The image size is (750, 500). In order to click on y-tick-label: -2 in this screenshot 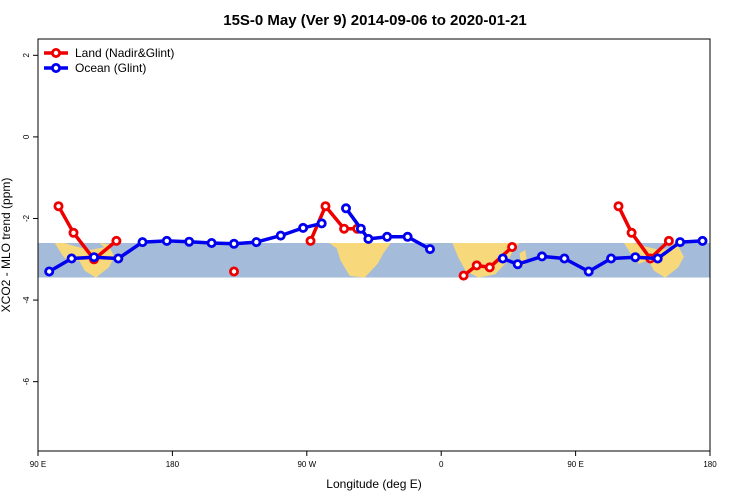, I will do `click(26, 218)`.